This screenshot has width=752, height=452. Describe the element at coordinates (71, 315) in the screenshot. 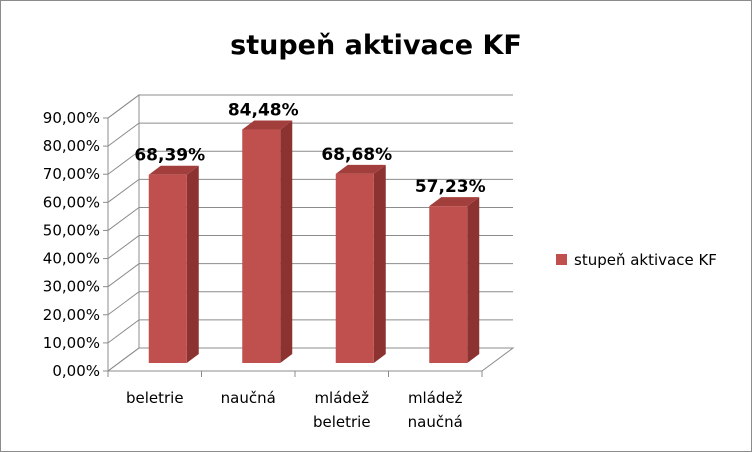

I see `y-tick-label: 20,00%` at that location.